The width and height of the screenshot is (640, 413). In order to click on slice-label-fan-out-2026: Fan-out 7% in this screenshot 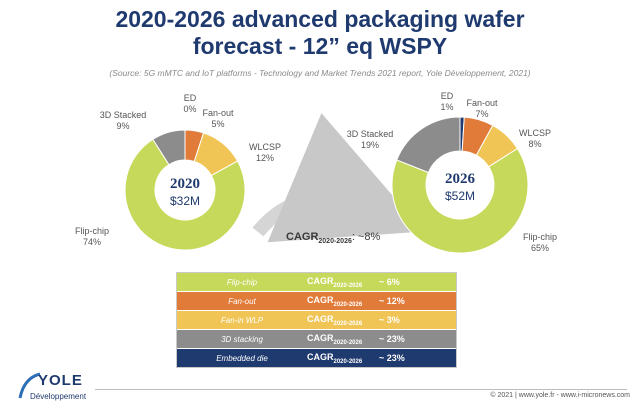, I will do `click(482, 108)`.